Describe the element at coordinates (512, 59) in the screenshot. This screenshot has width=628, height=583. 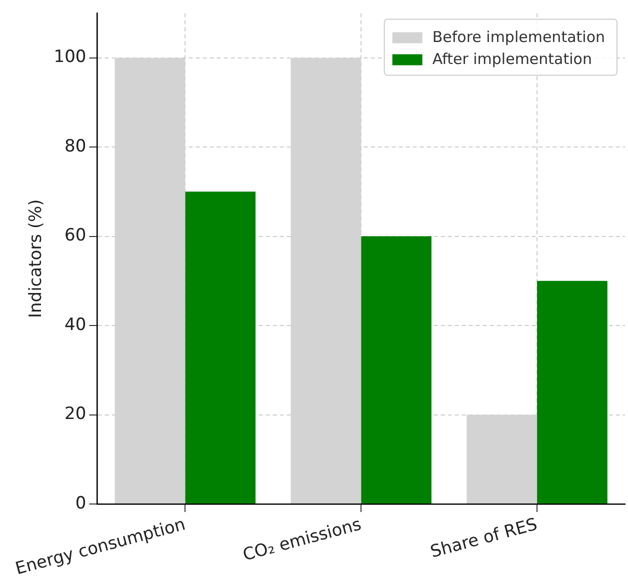
I see `legend-label: After implementation` at that location.